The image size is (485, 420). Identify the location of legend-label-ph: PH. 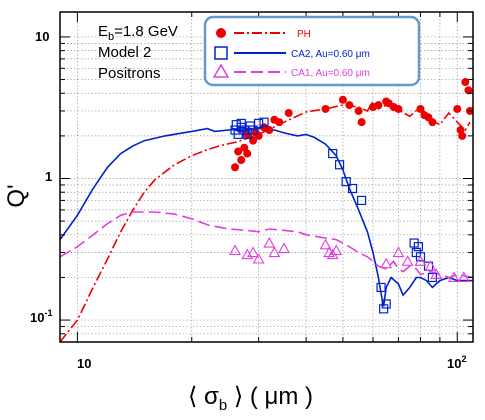
(304, 34).